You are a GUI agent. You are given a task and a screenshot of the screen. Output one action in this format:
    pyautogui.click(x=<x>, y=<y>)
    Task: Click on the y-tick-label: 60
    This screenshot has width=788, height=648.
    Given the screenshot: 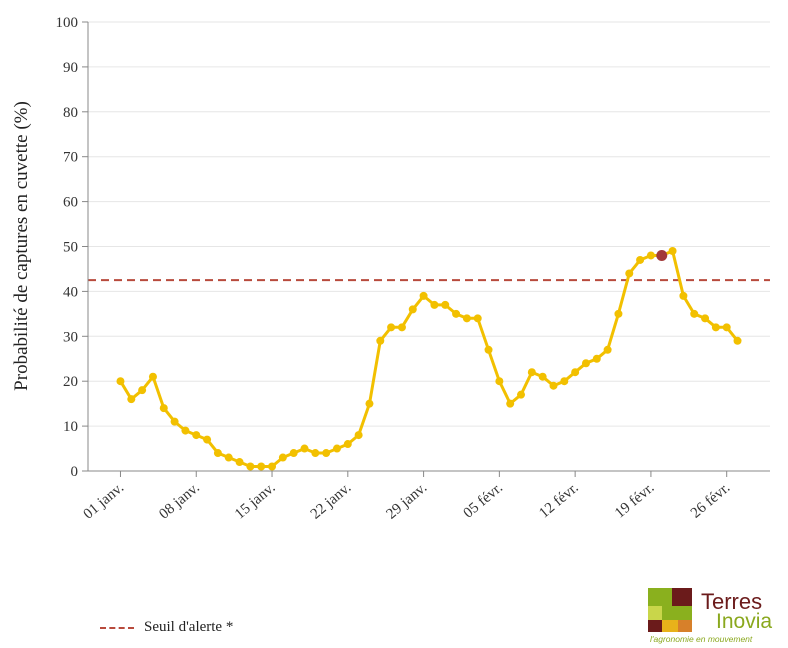 What is the action you would take?
    pyautogui.click(x=70, y=203)
    